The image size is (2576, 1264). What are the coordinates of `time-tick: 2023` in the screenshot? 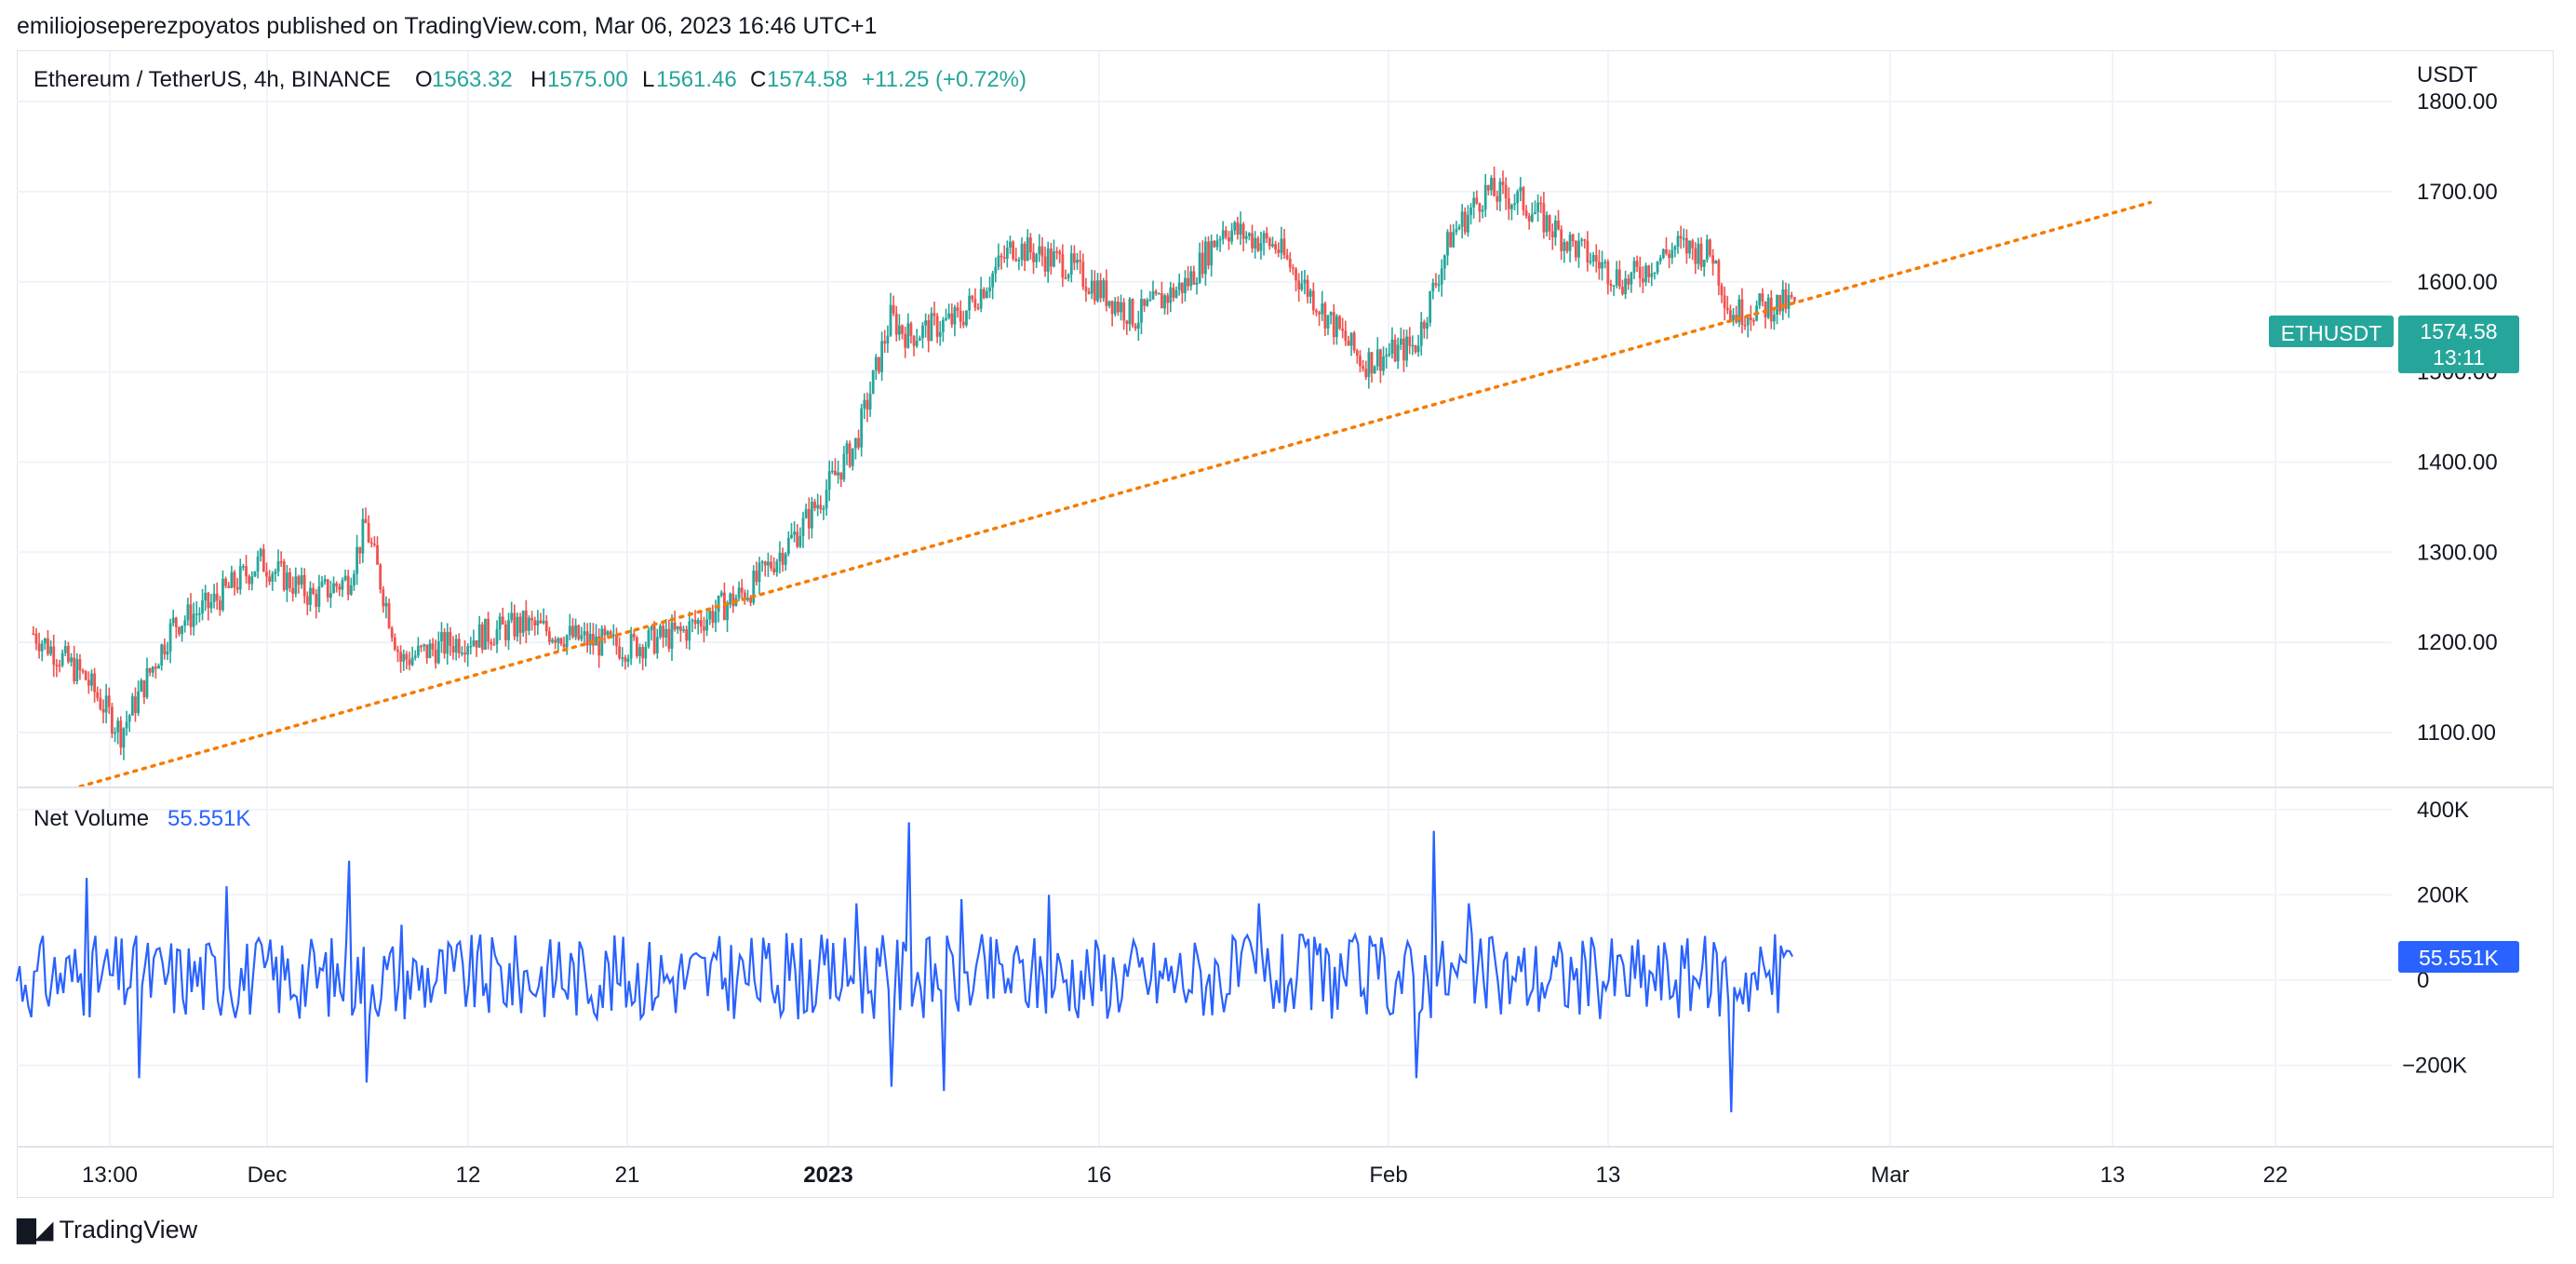 It's located at (827, 1175).